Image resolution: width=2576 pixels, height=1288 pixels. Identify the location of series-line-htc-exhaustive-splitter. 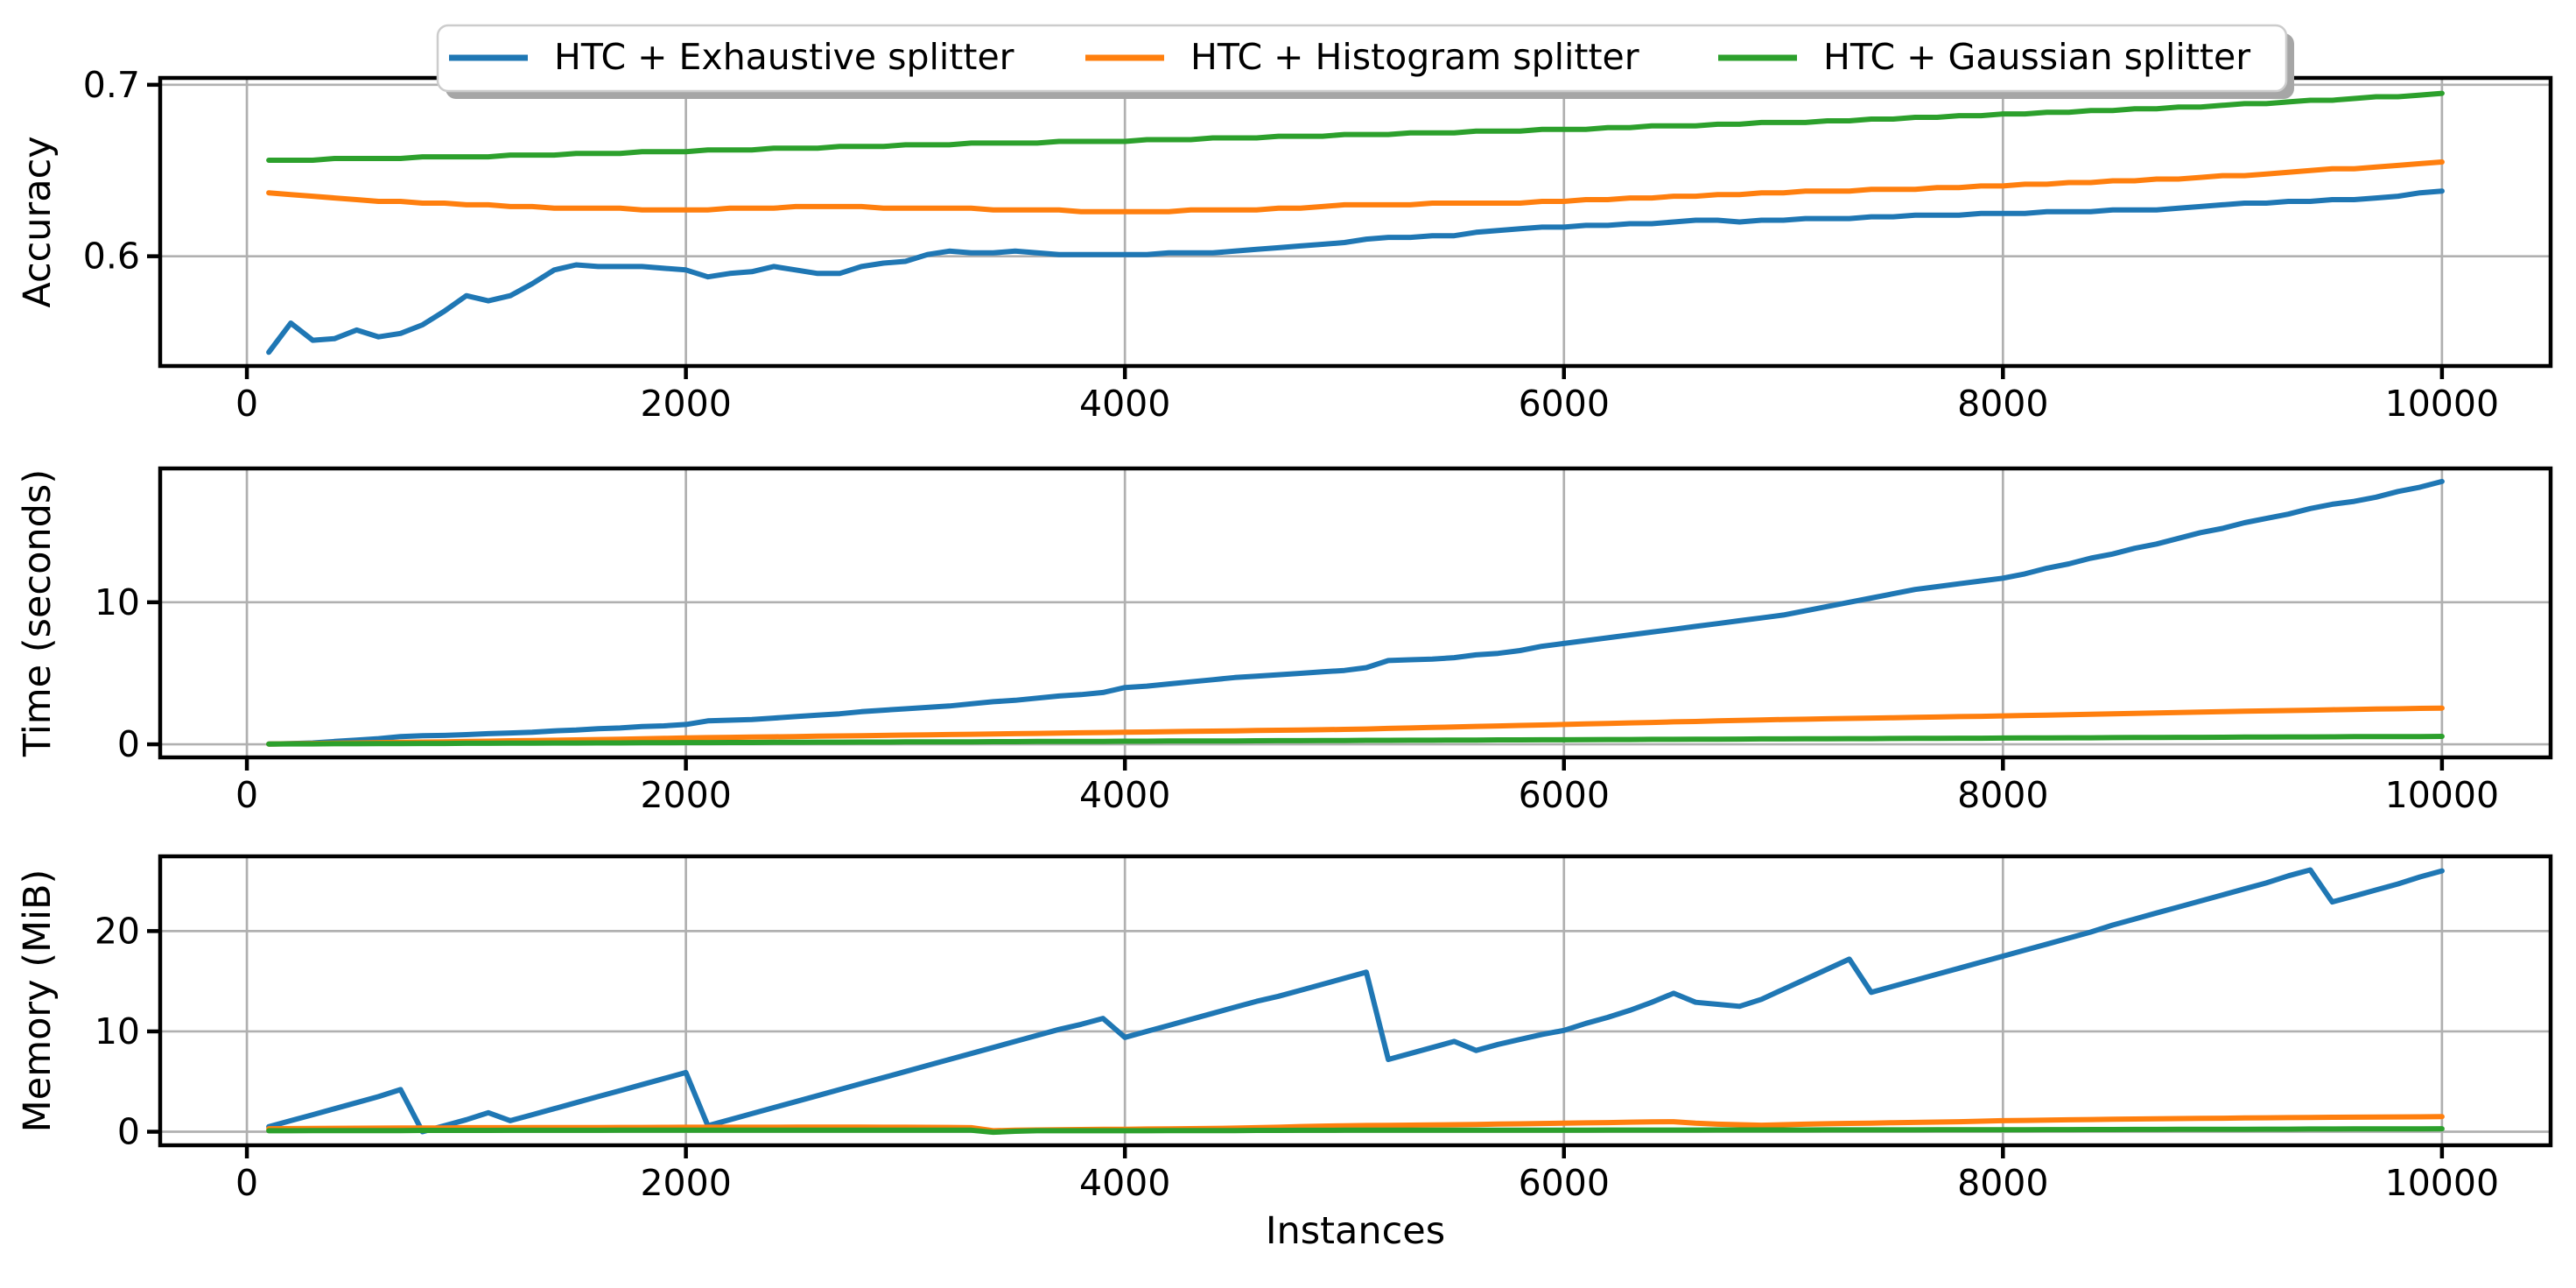
(1355, 271).